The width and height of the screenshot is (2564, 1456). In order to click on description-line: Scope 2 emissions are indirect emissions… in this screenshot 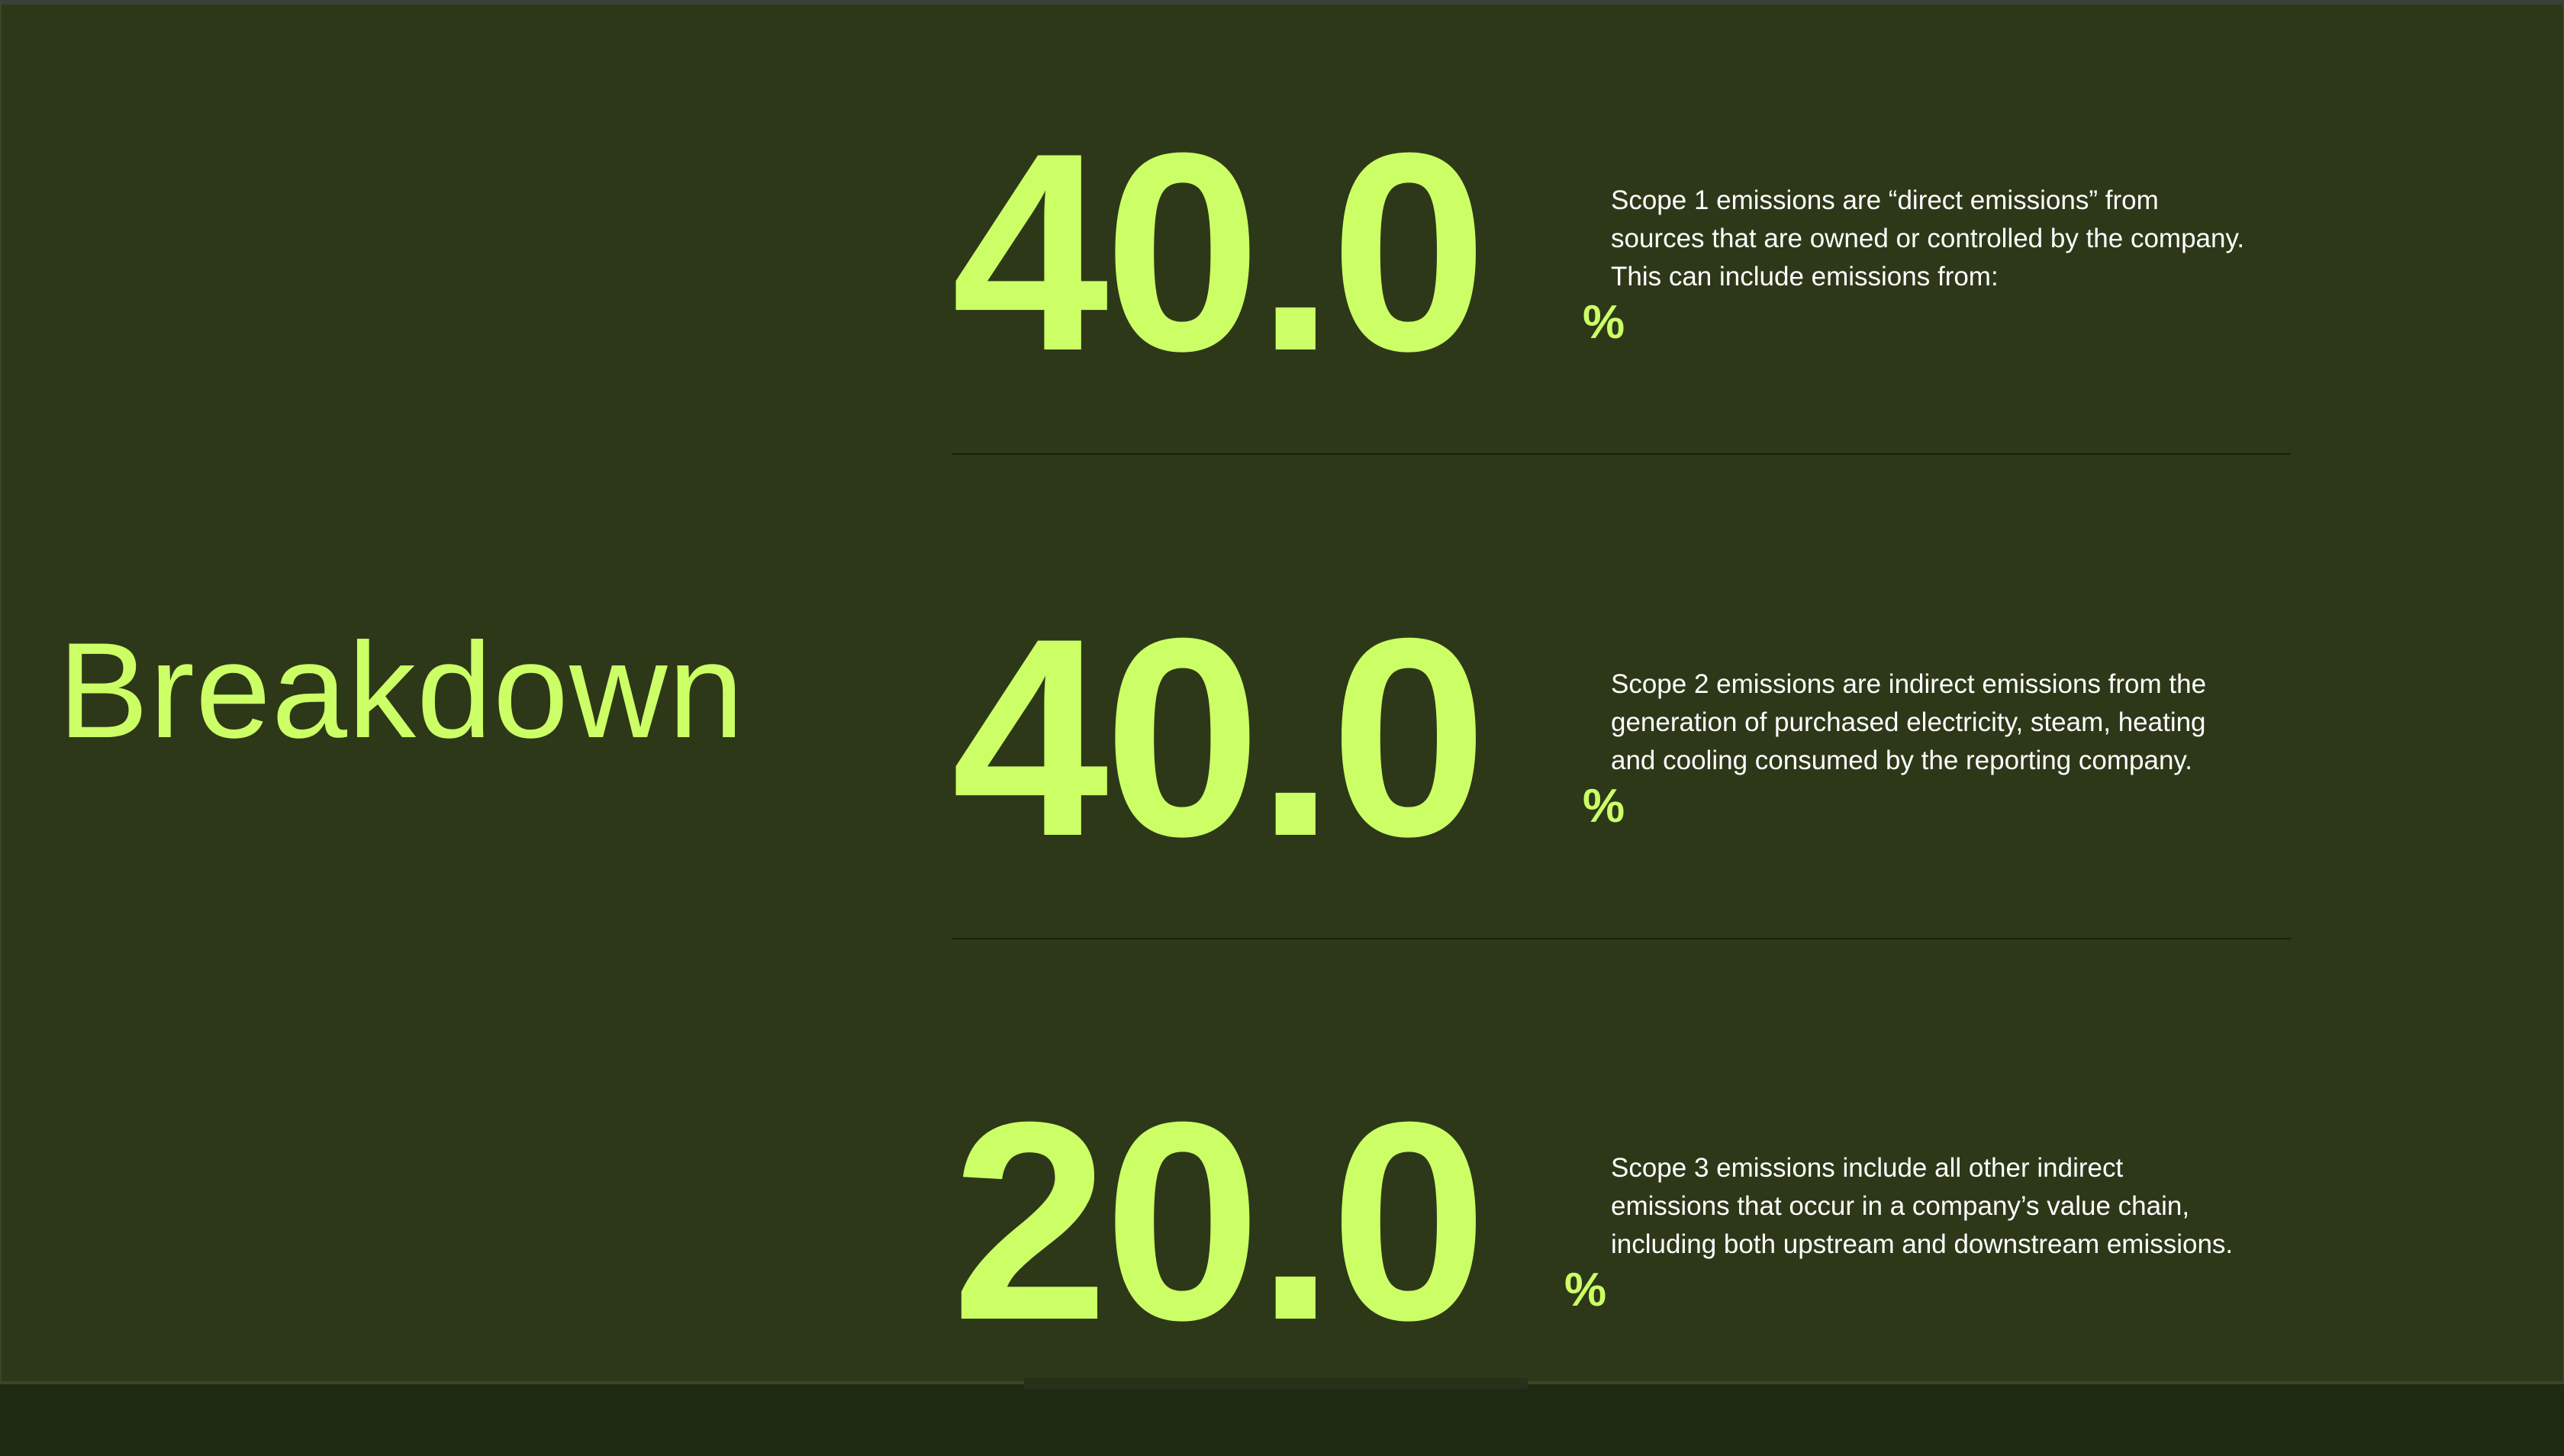, I will do `click(1909, 684)`.